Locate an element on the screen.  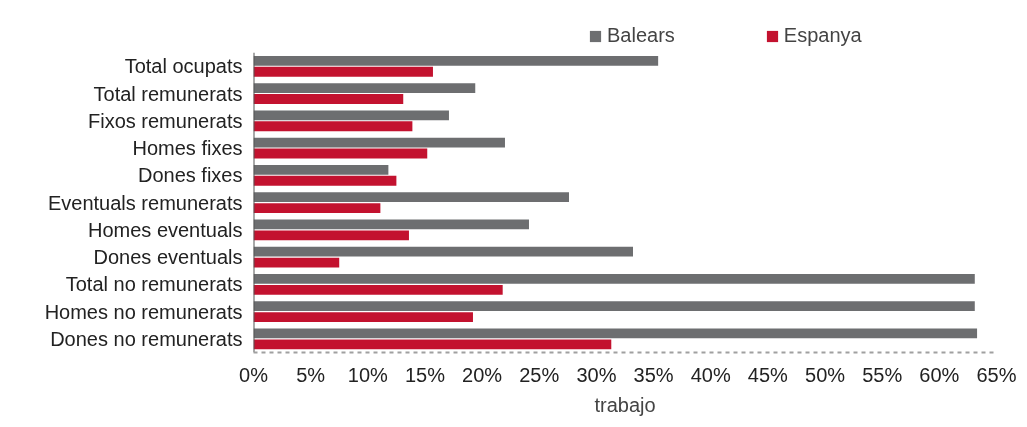
y-tick-label: Dones no remunerats is located at coordinates (146, 338).